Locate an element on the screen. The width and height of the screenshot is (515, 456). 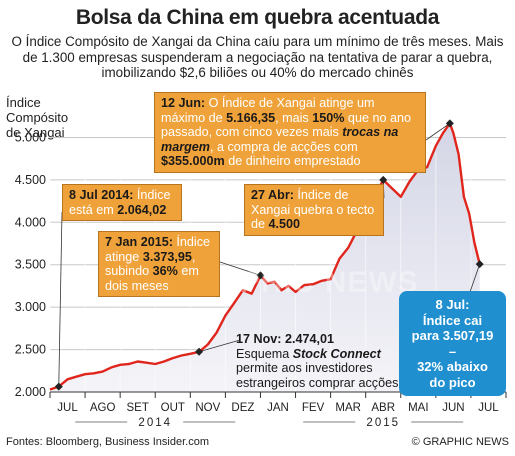
x-tick-label: ABR is located at coordinates (383, 408).